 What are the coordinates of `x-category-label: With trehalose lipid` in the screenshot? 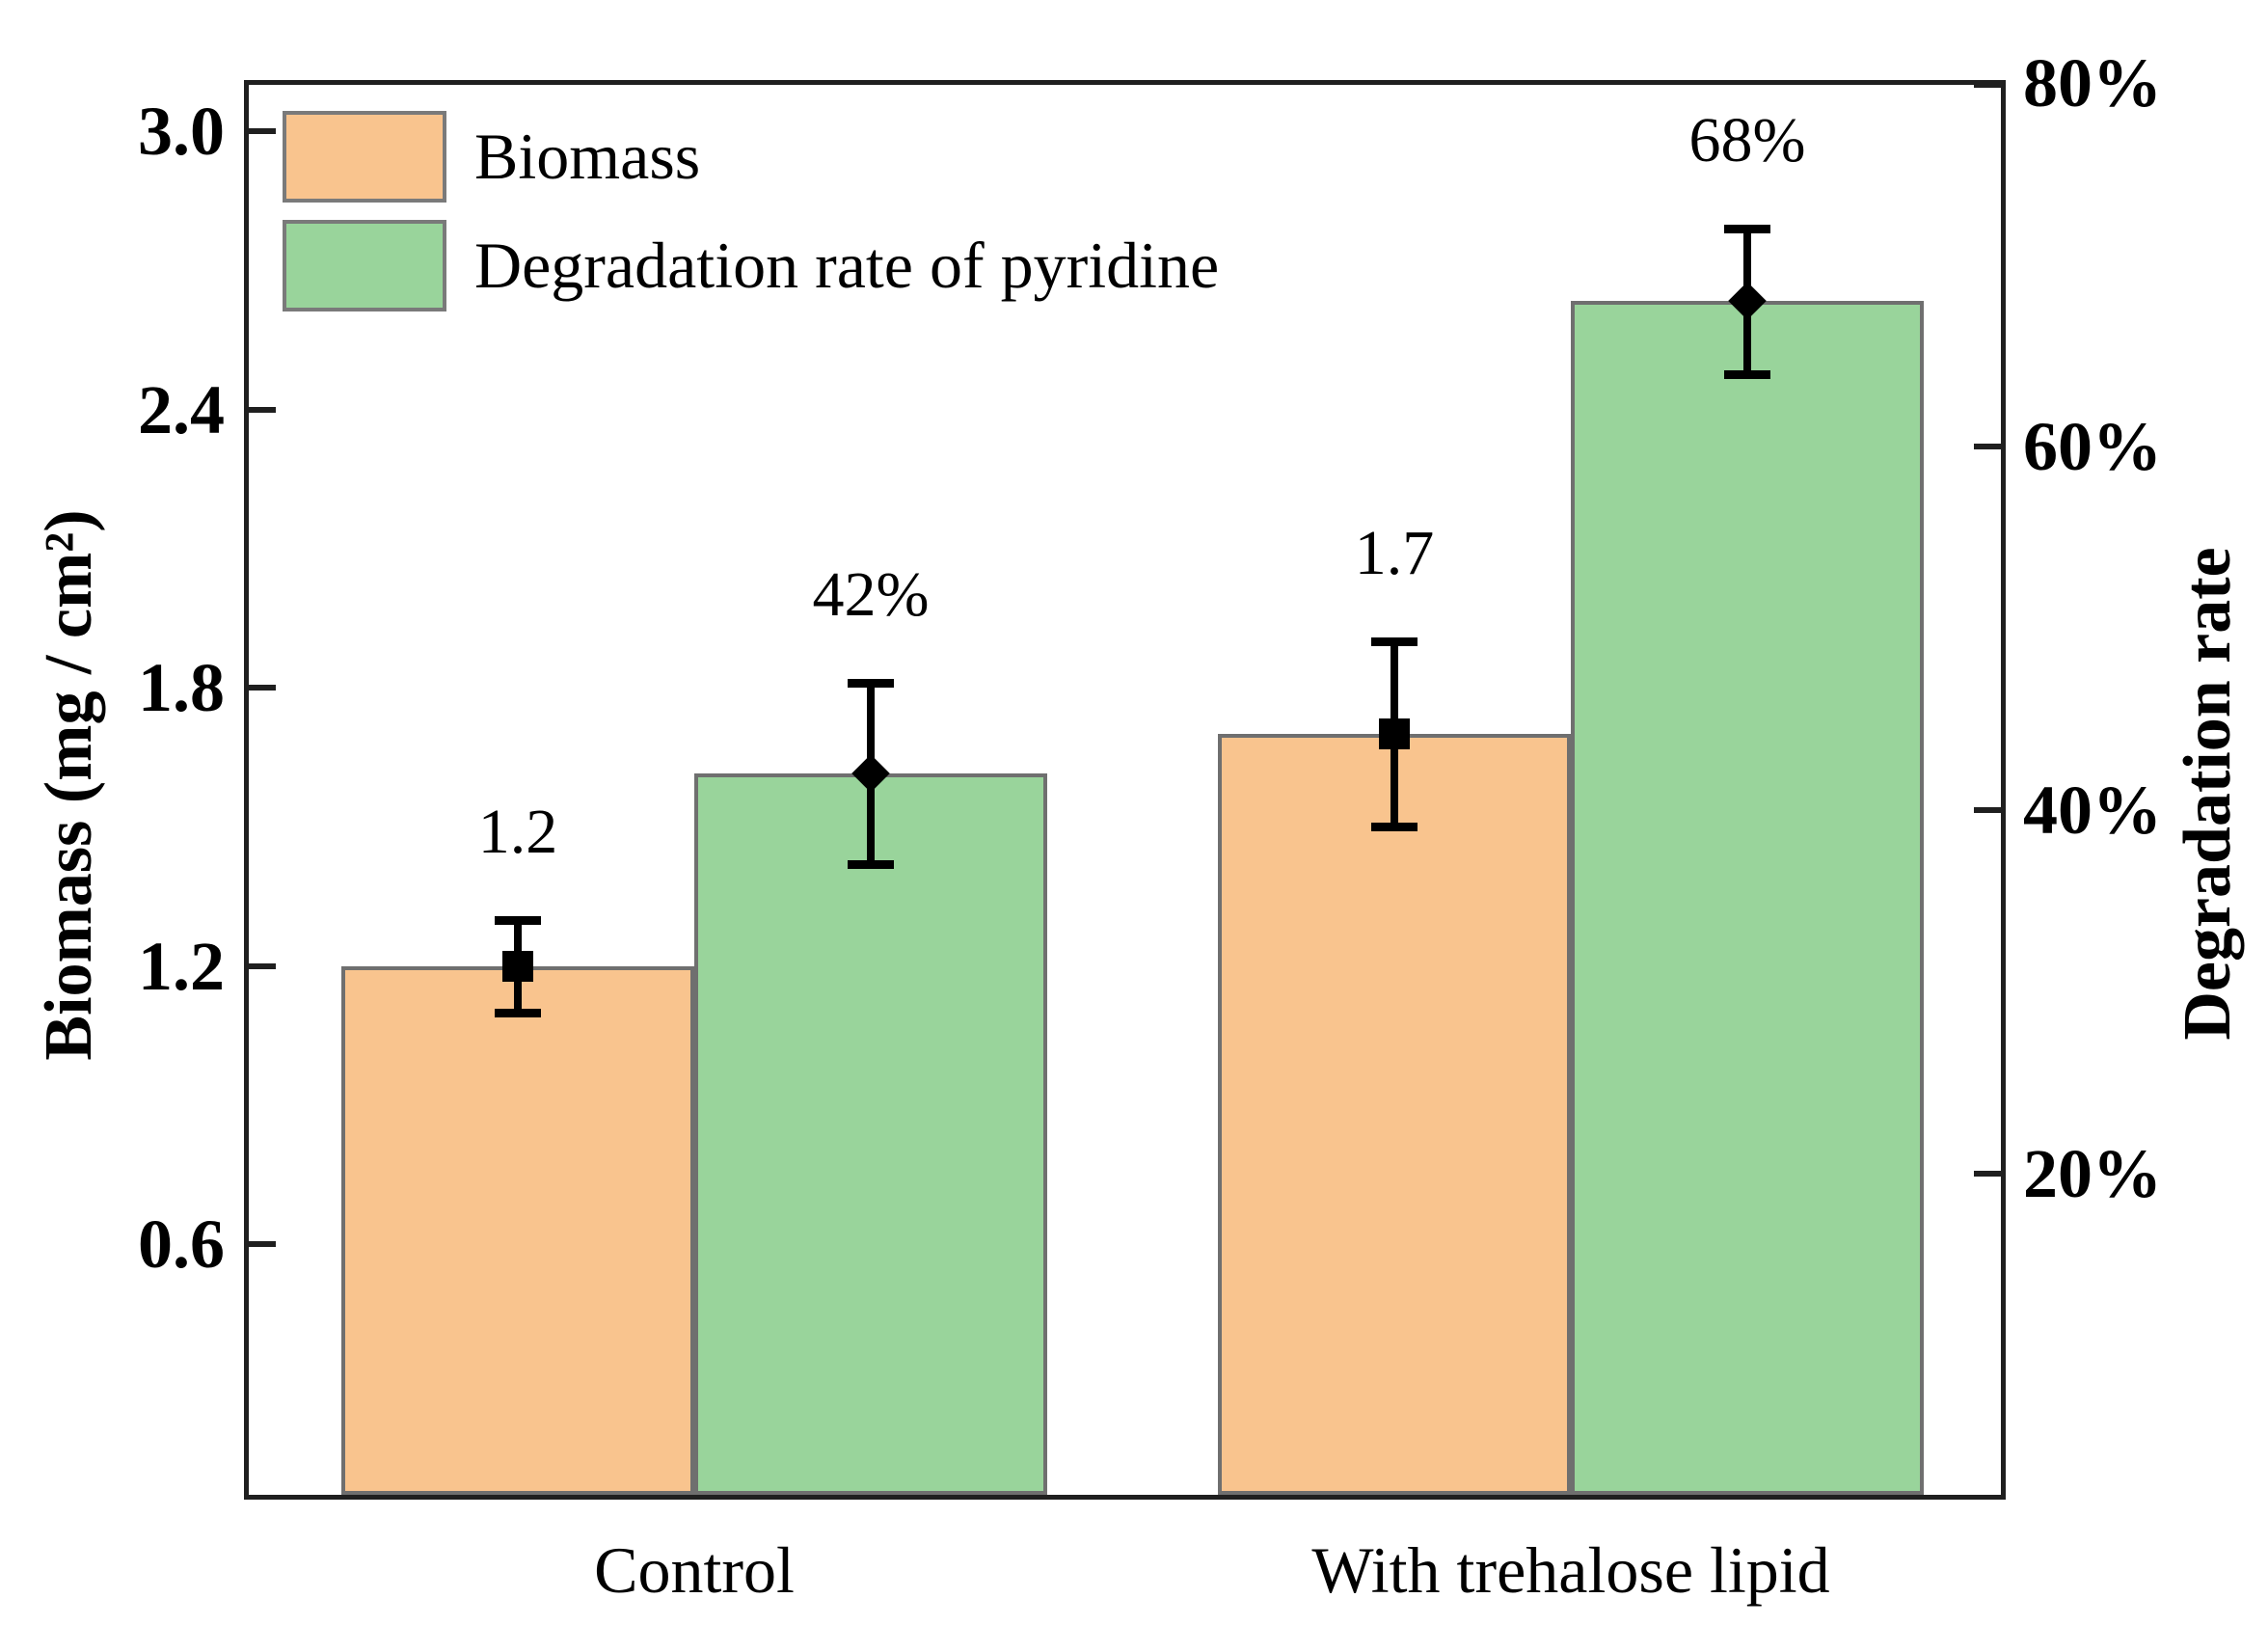 It's located at (1570, 1570).